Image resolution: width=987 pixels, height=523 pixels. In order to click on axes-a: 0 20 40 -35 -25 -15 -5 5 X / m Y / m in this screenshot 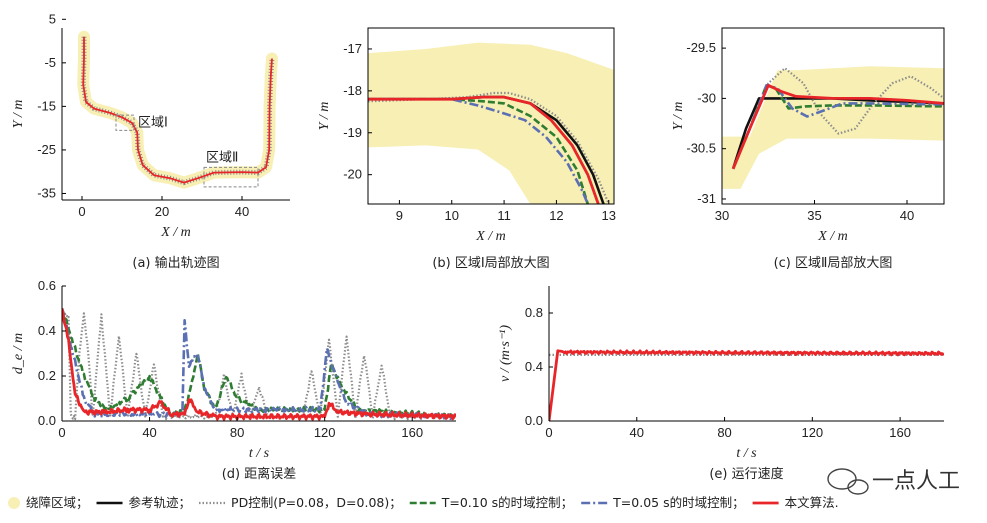, I will do `click(150, 125)`.